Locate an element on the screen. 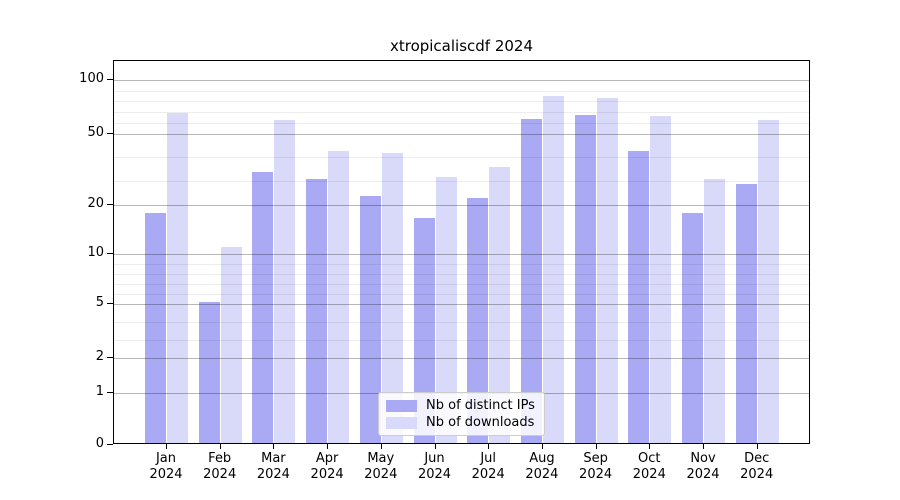 Image resolution: width=900 pixels, height=500 pixels. month-name: Jun is located at coordinates (434, 458).